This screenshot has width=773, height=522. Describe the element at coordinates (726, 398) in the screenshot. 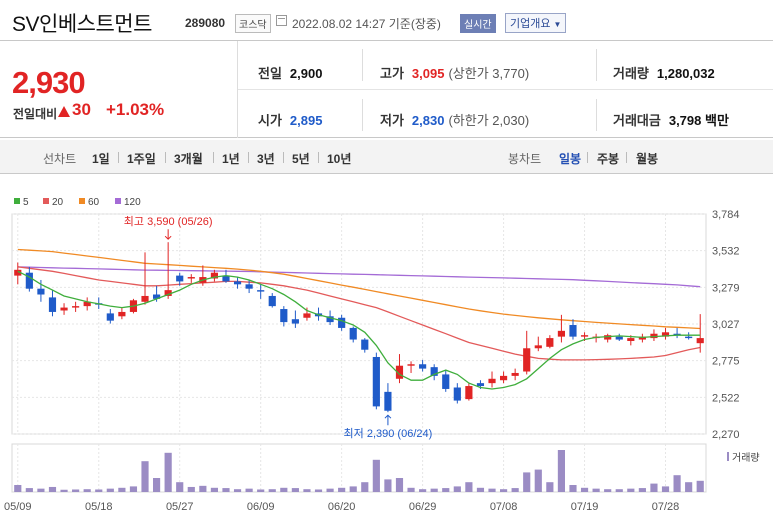

I see `y-tick-label: 2,522` at that location.